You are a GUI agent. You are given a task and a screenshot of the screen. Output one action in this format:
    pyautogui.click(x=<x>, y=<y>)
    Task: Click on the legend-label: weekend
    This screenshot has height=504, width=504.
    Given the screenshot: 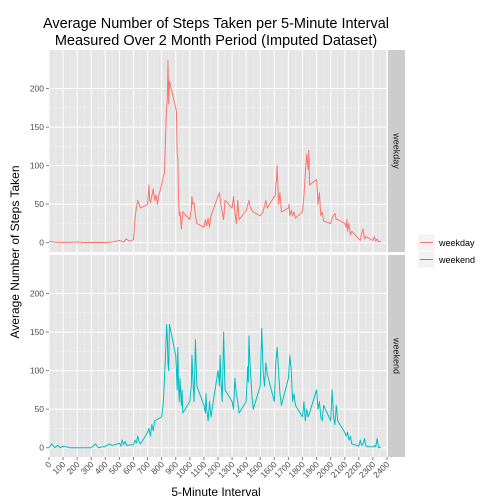 What is the action you would take?
    pyautogui.click(x=456, y=260)
    